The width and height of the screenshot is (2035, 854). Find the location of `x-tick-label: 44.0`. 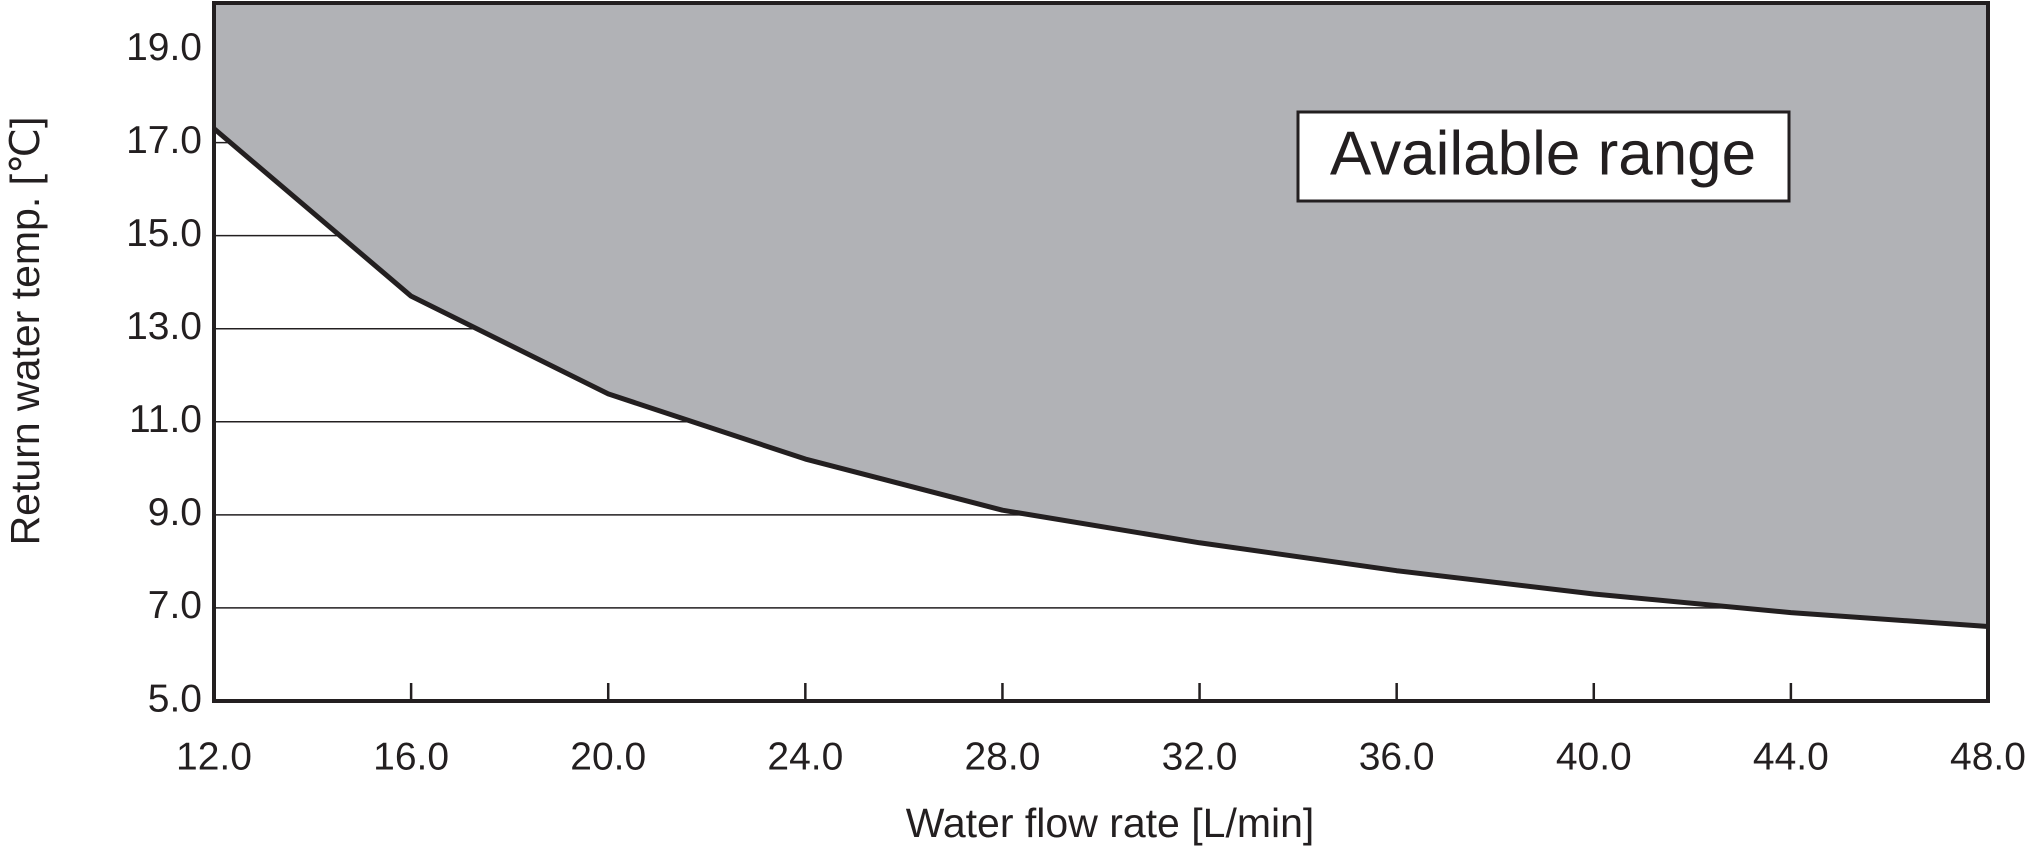

x-tick-label: 44.0 is located at coordinates (1791, 756).